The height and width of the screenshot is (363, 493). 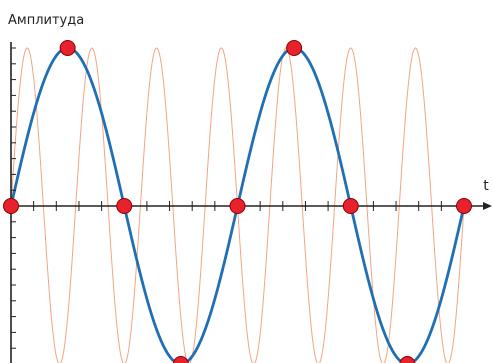 What do you see at coordinates (487, 206) in the screenshot?
I see `x-axis-arrow` at bounding box center [487, 206].